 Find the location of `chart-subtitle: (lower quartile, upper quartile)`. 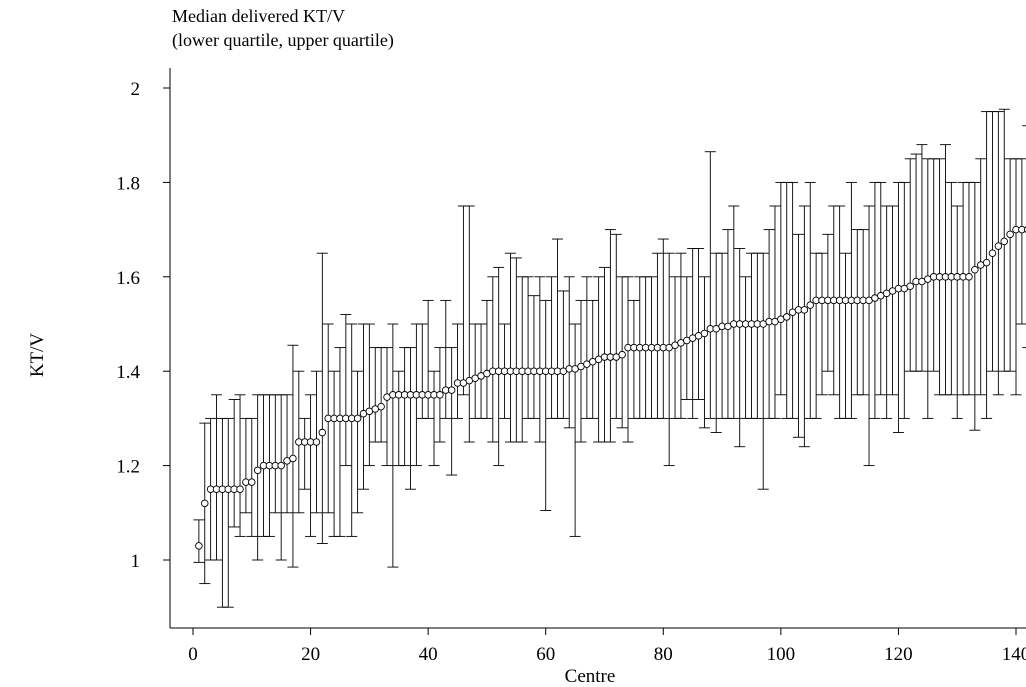

chart-subtitle: (lower quartile, upper quartile) is located at coordinates (283, 40).